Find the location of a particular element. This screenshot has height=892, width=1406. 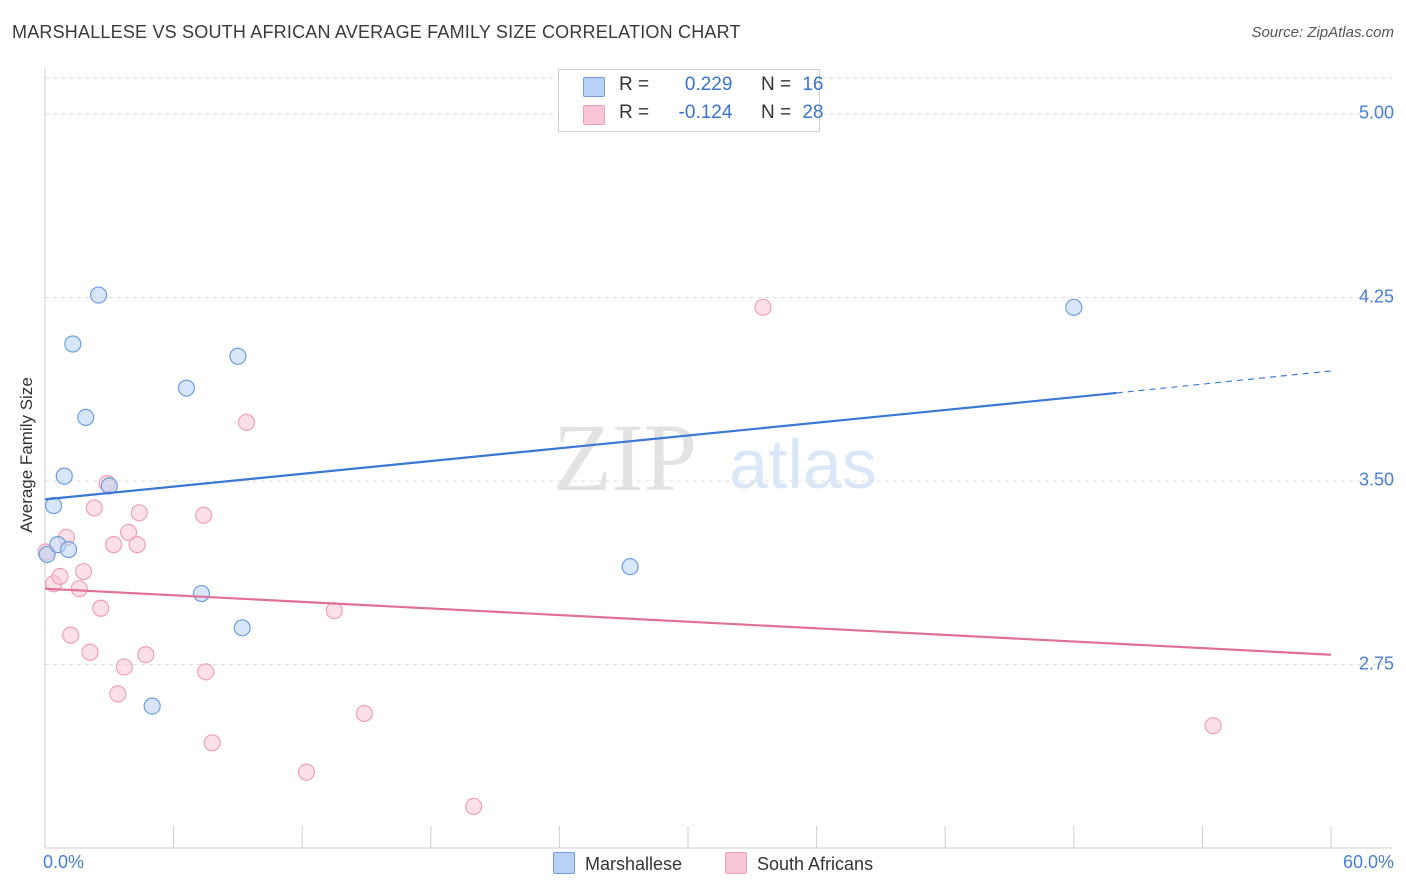

marshallese-legend-swatch is located at coordinates (564, 863).